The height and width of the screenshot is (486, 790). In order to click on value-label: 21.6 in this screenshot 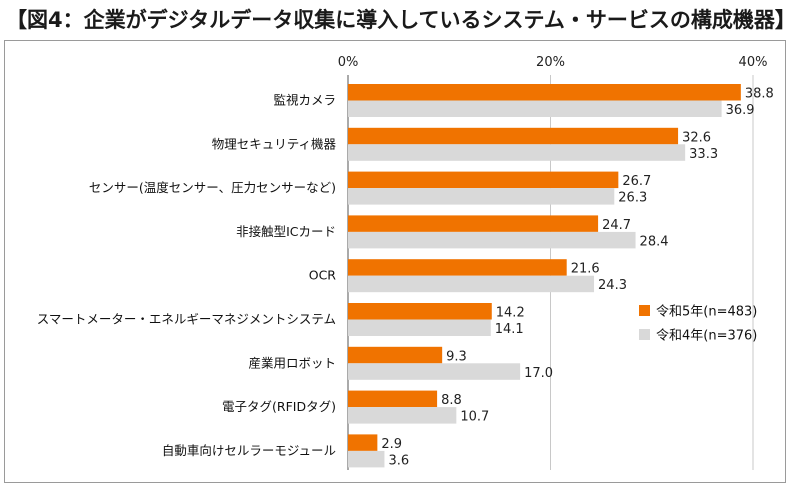, I will do `click(585, 269)`.